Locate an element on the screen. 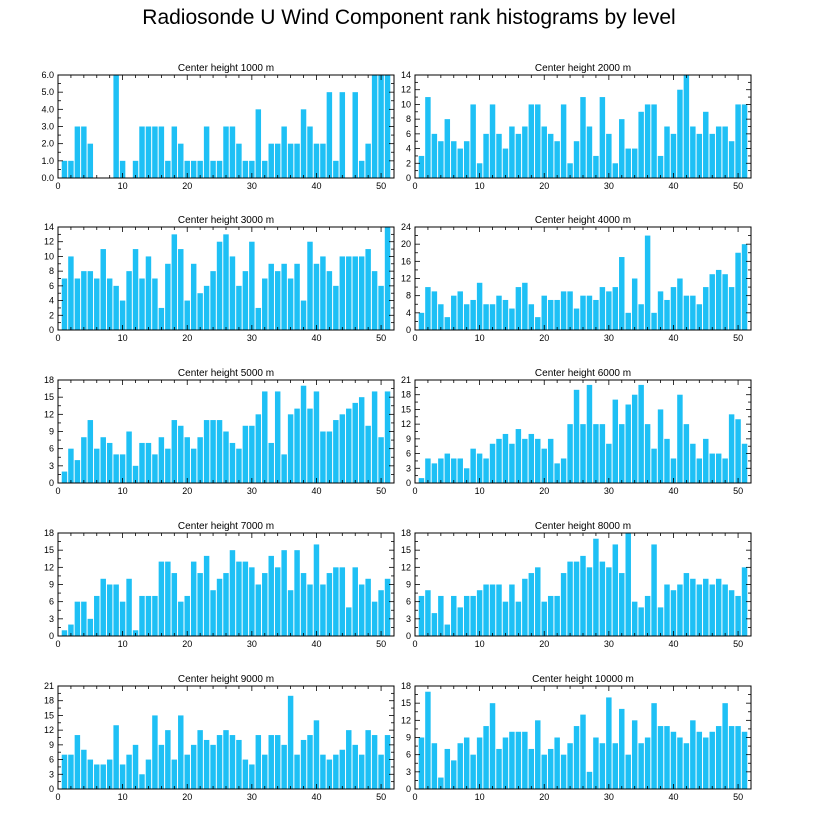 The image size is (818, 824). y-tick-label: 24 is located at coordinates (406, 227).